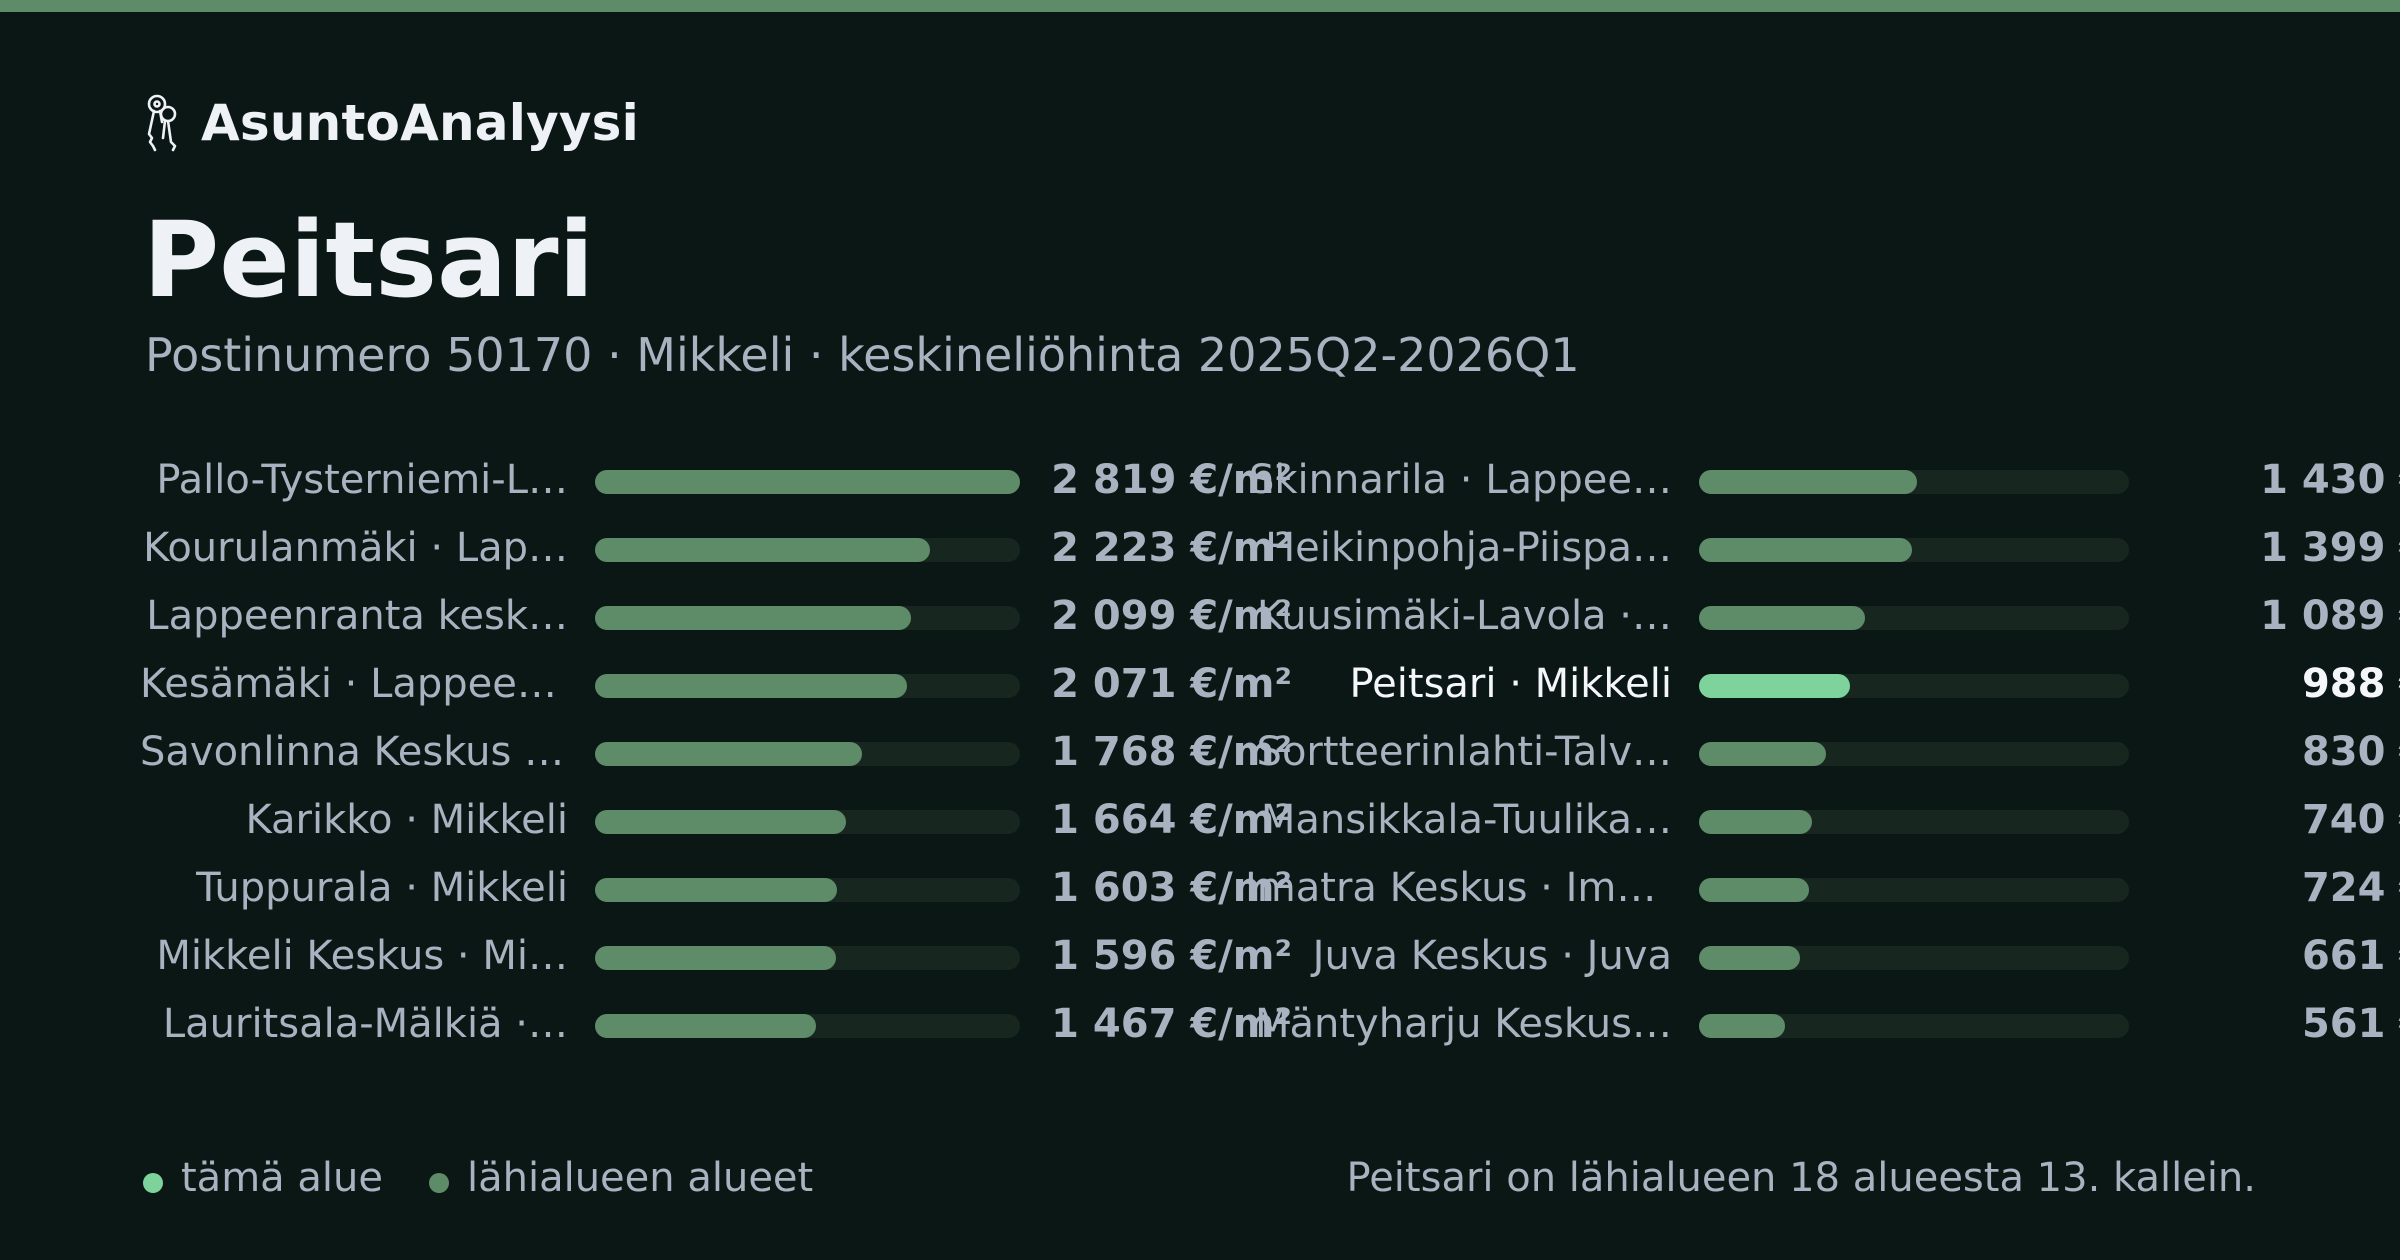 This screenshot has width=2400, height=1260. I want to click on brand: AsuntoAnalyysi, so click(391, 123).